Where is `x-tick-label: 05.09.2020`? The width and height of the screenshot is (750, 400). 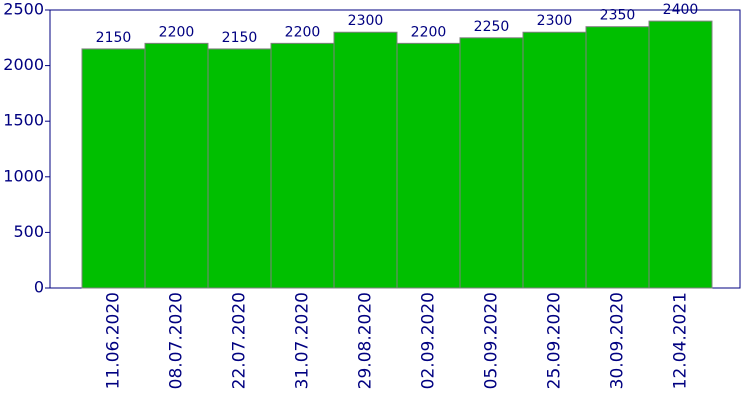 x-tick-label: 05.09.2020 is located at coordinates (492, 340).